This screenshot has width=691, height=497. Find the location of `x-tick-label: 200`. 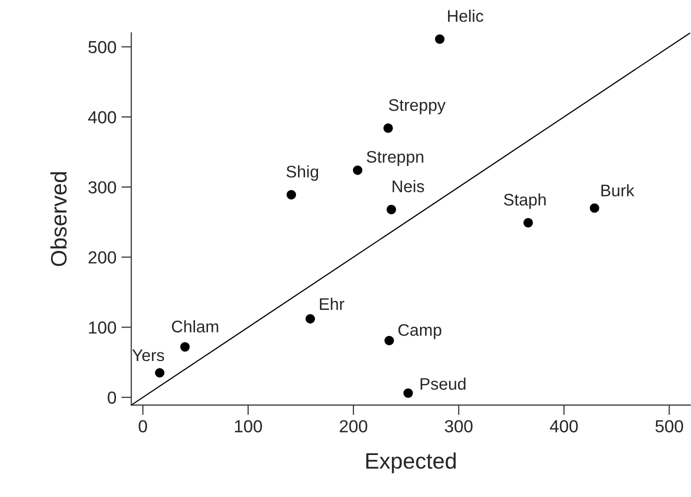

x-tick-label: 200 is located at coordinates (354, 426).